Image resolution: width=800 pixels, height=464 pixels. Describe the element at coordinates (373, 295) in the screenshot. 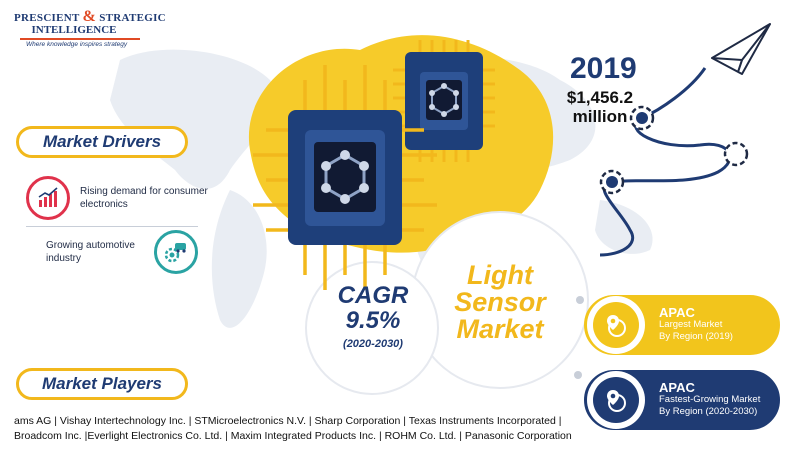

I see `cagr-label: CAGR` at that location.